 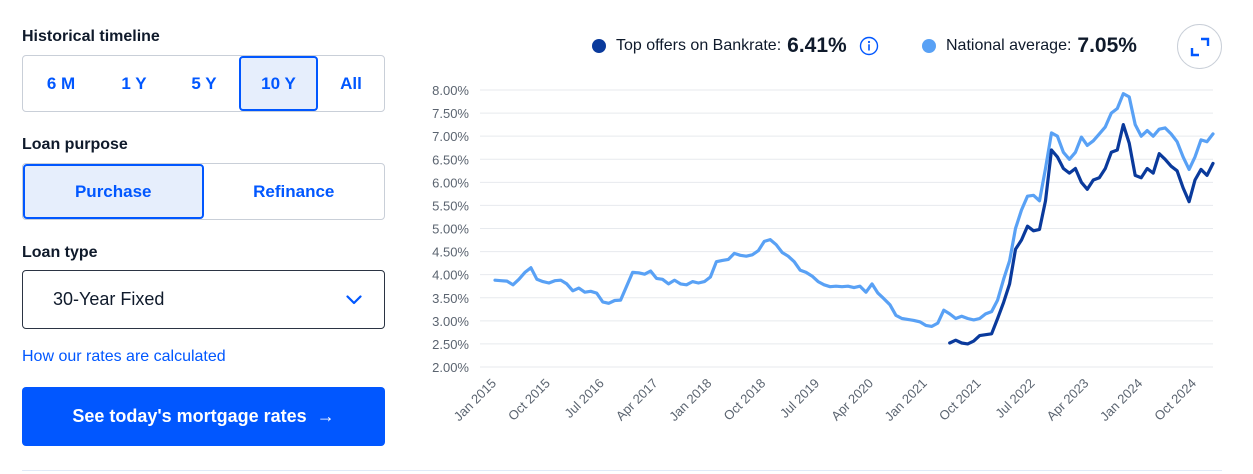 What do you see at coordinates (61, 83) in the screenshot?
I see `timeline-option-6m: 6 M` at bounding box center [61, 83].